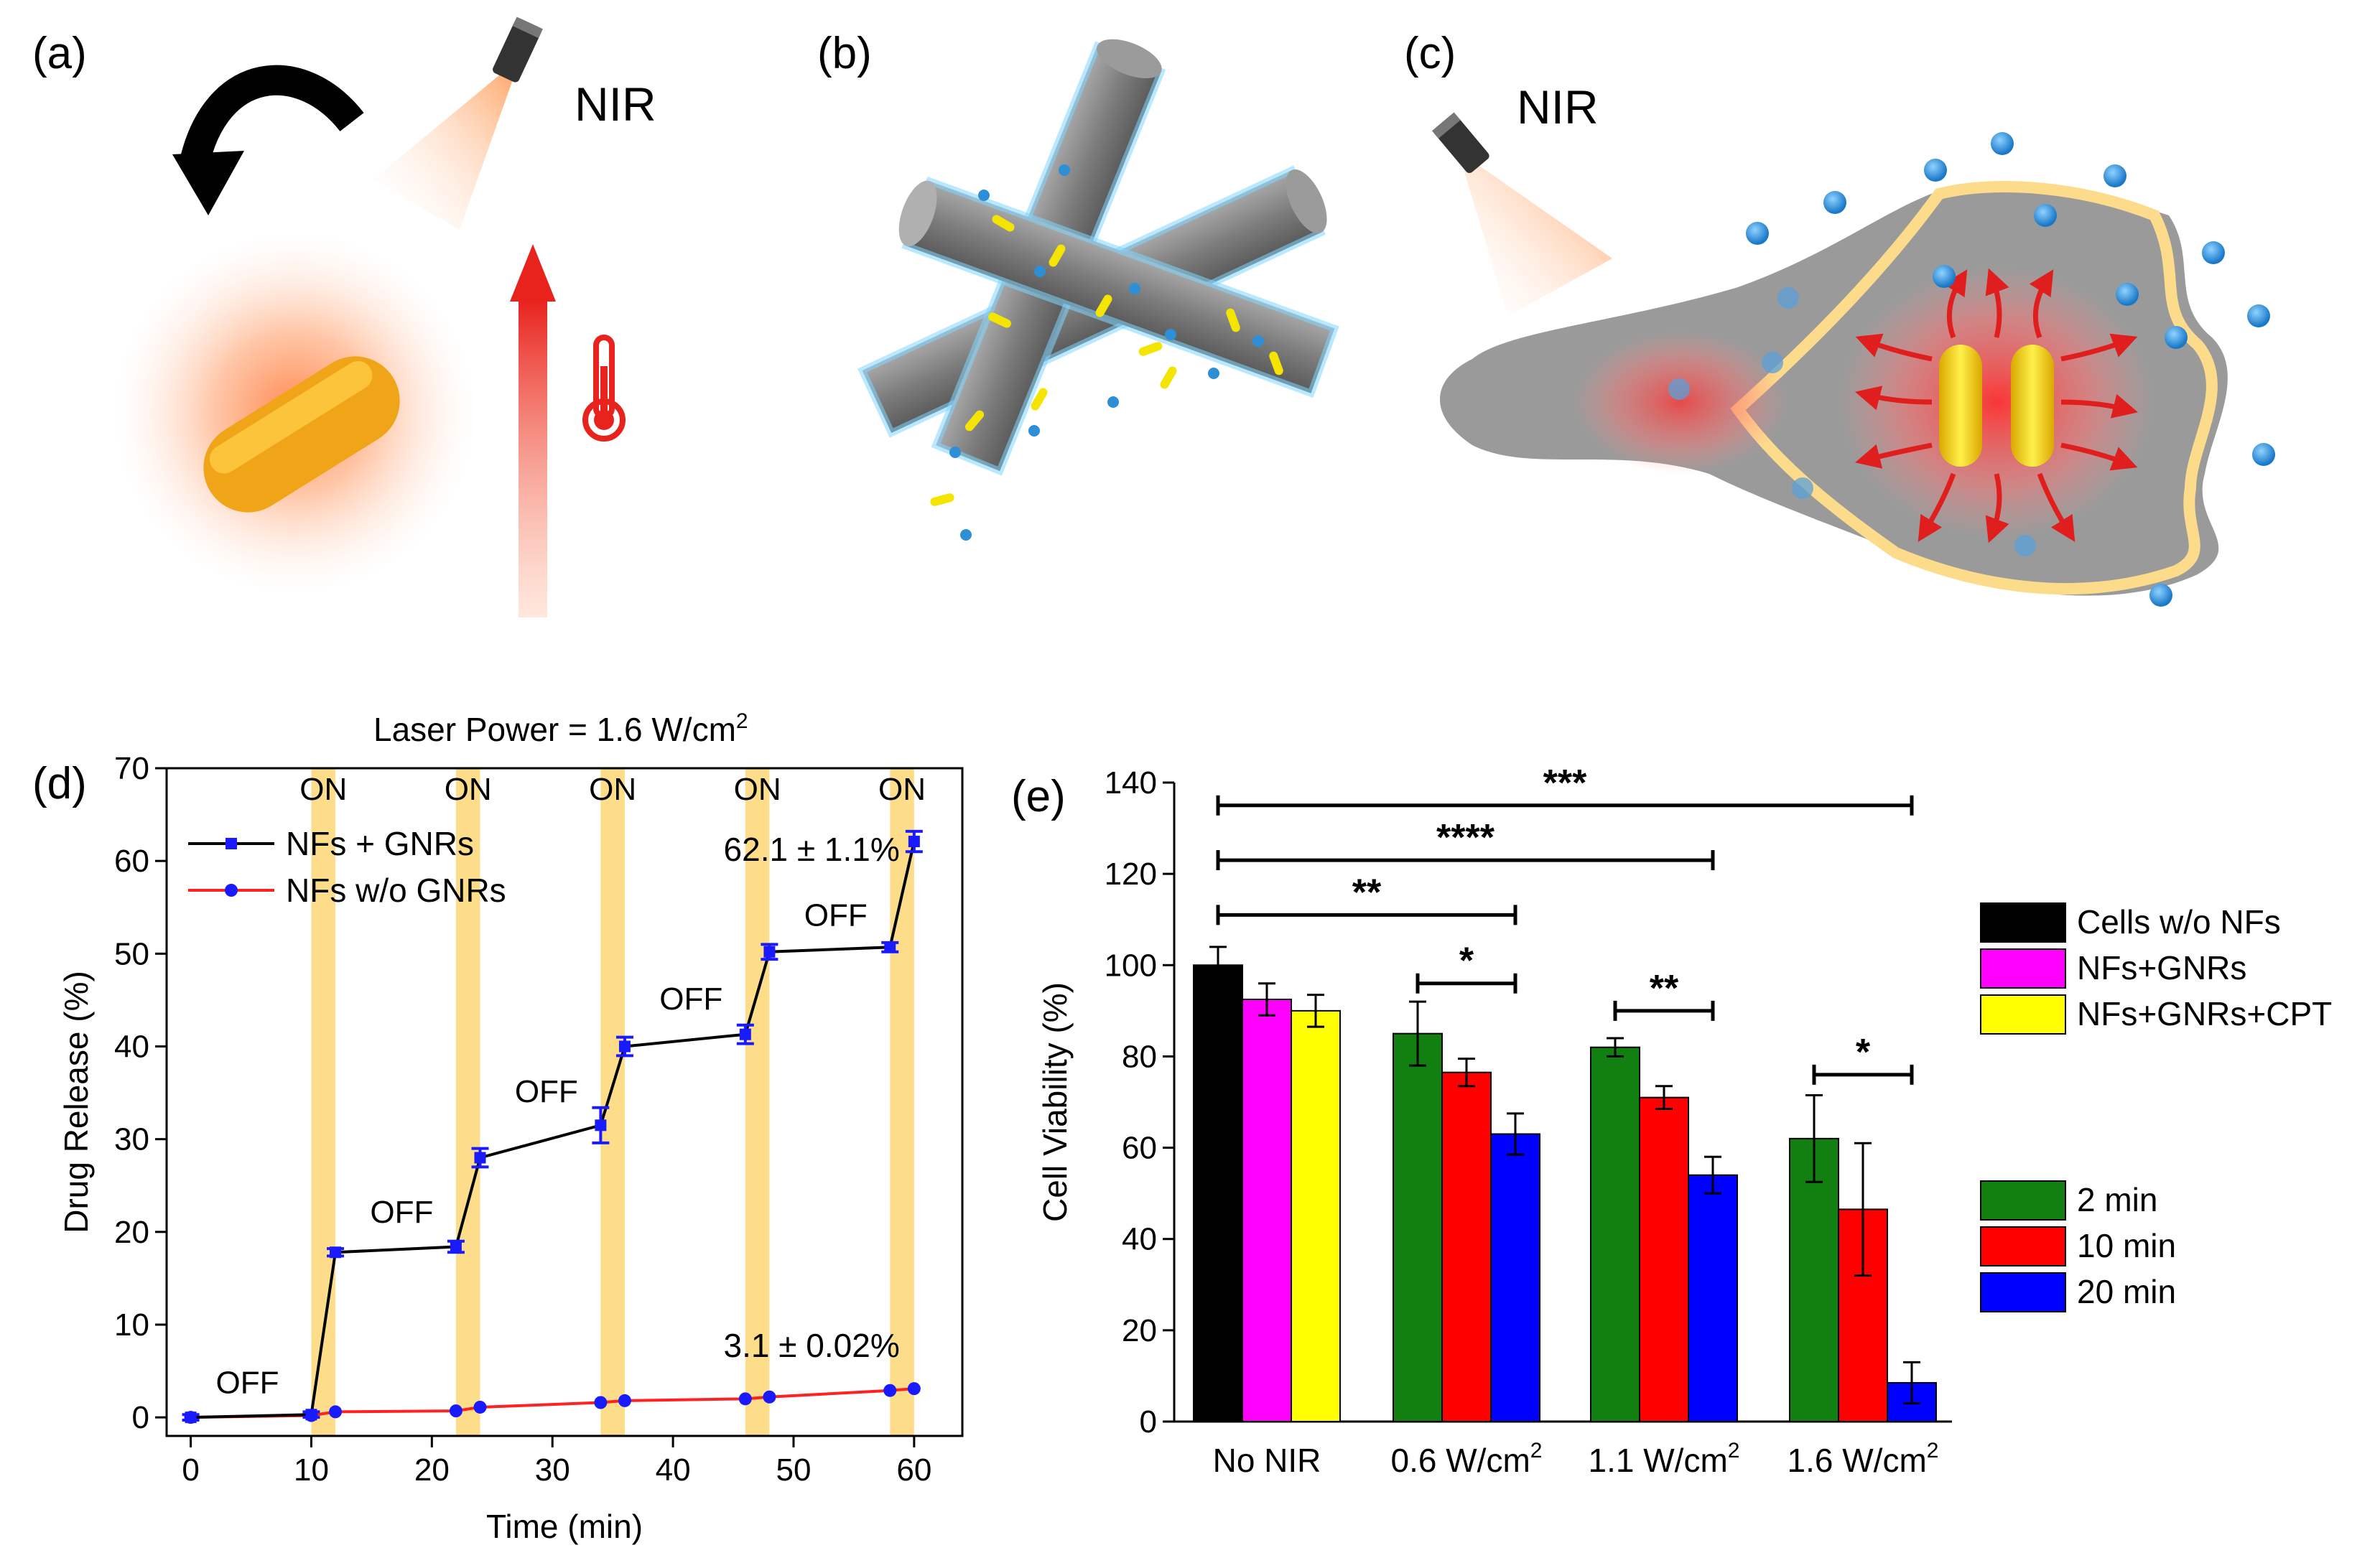 This screenshot has width=2380, height=1563. What do you see at coordinates (1535, 234) in the screenshot?
I see `laser-beam` at bounding box center [1535, 234].